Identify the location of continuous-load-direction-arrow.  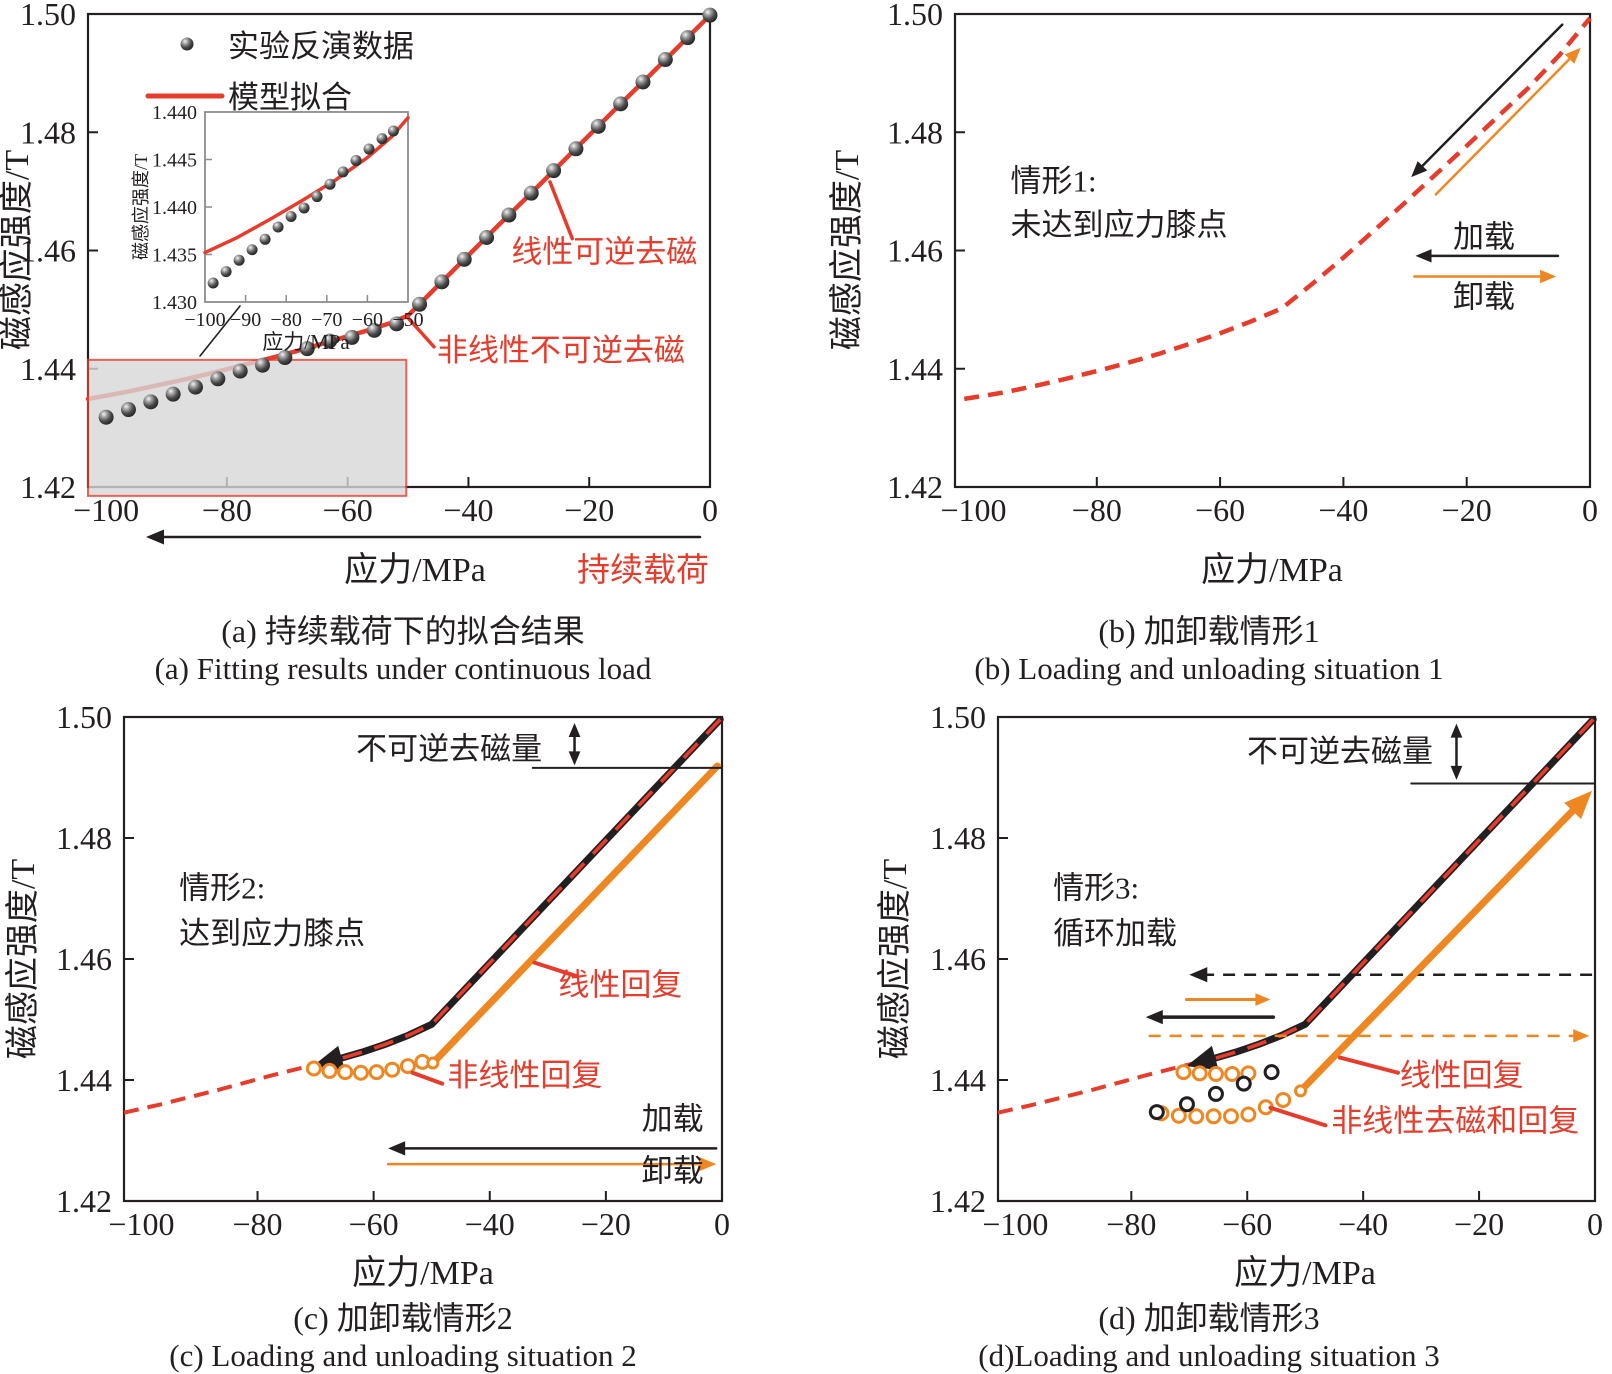
(424, 537).